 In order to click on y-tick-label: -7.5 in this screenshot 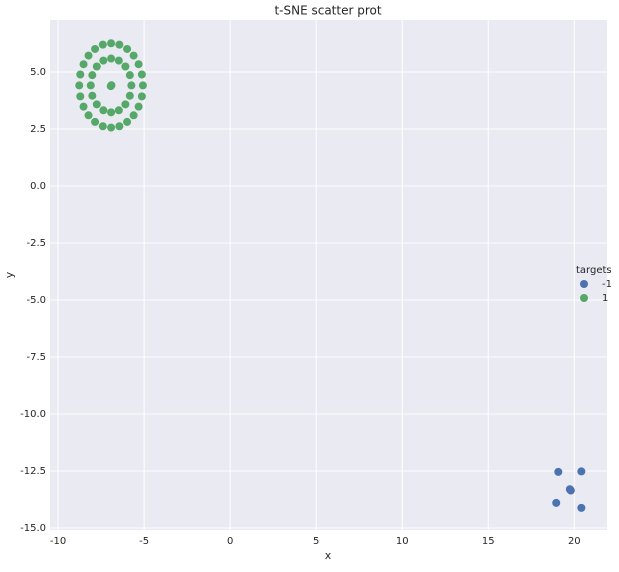, I will do `click(36, 357)`.